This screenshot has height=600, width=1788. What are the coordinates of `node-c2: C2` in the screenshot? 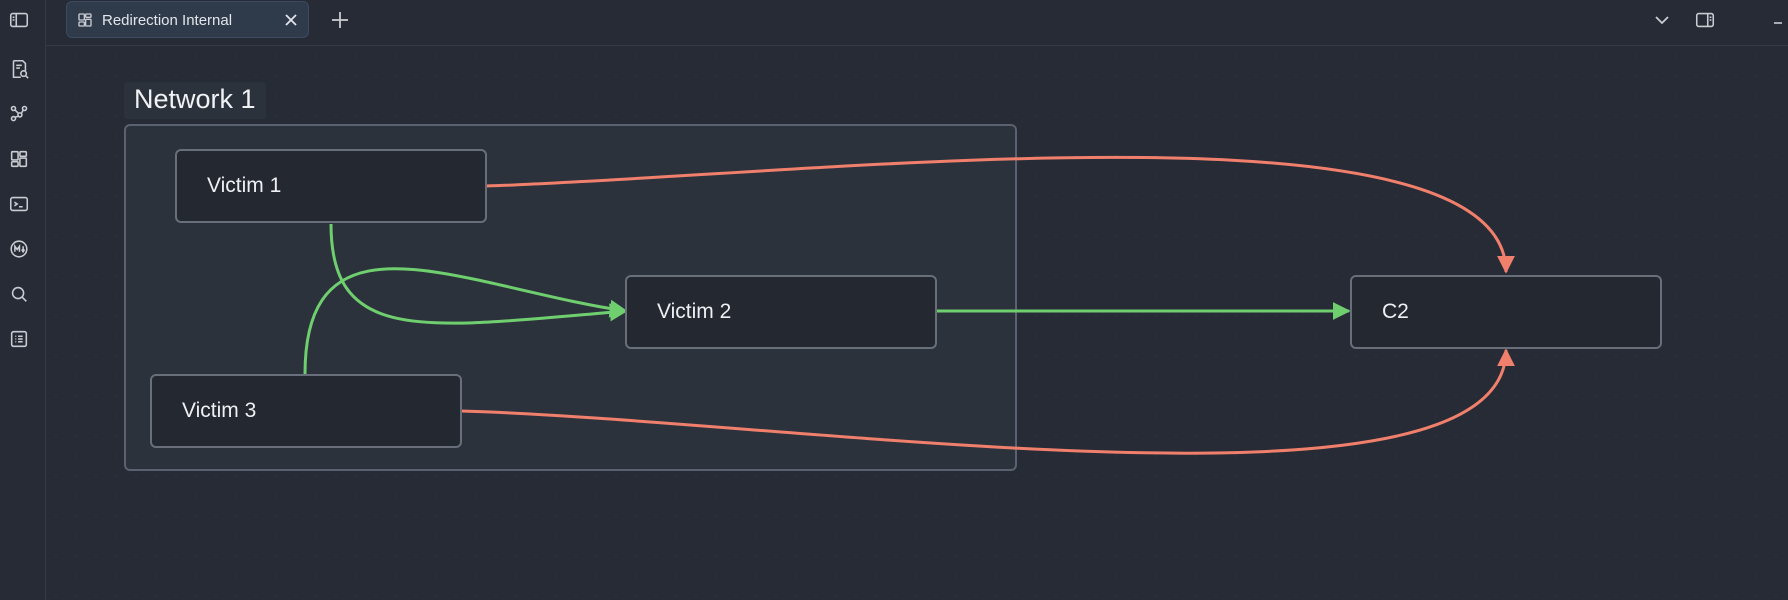 It's located at (1506, 312).